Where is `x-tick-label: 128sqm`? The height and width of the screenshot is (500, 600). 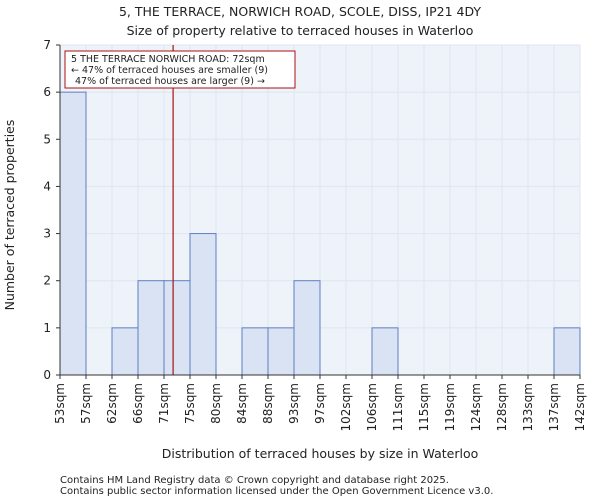
x-tick-label: 128sqm is located at coordinates (502, 407).